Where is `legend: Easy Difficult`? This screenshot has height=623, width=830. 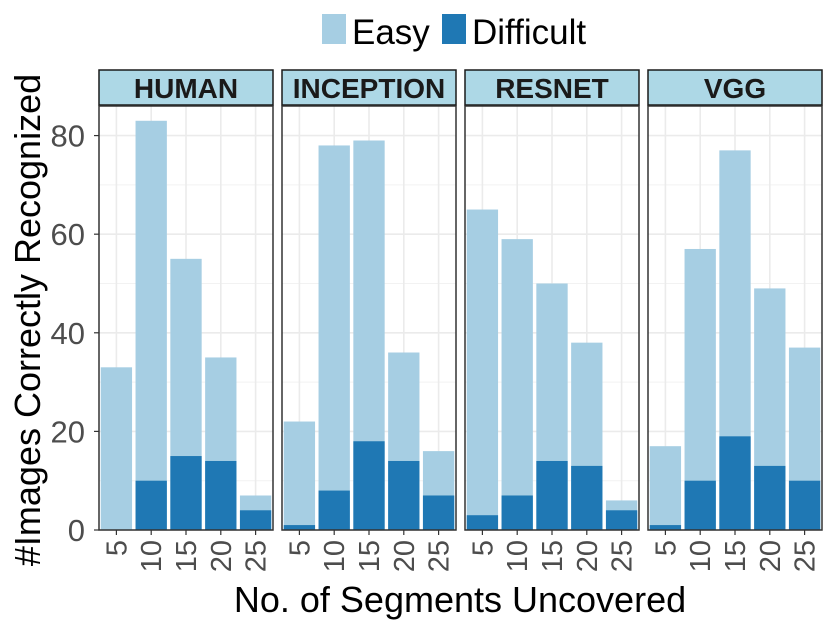 legend: Easy Difficult is located at coordinates (454, 32).